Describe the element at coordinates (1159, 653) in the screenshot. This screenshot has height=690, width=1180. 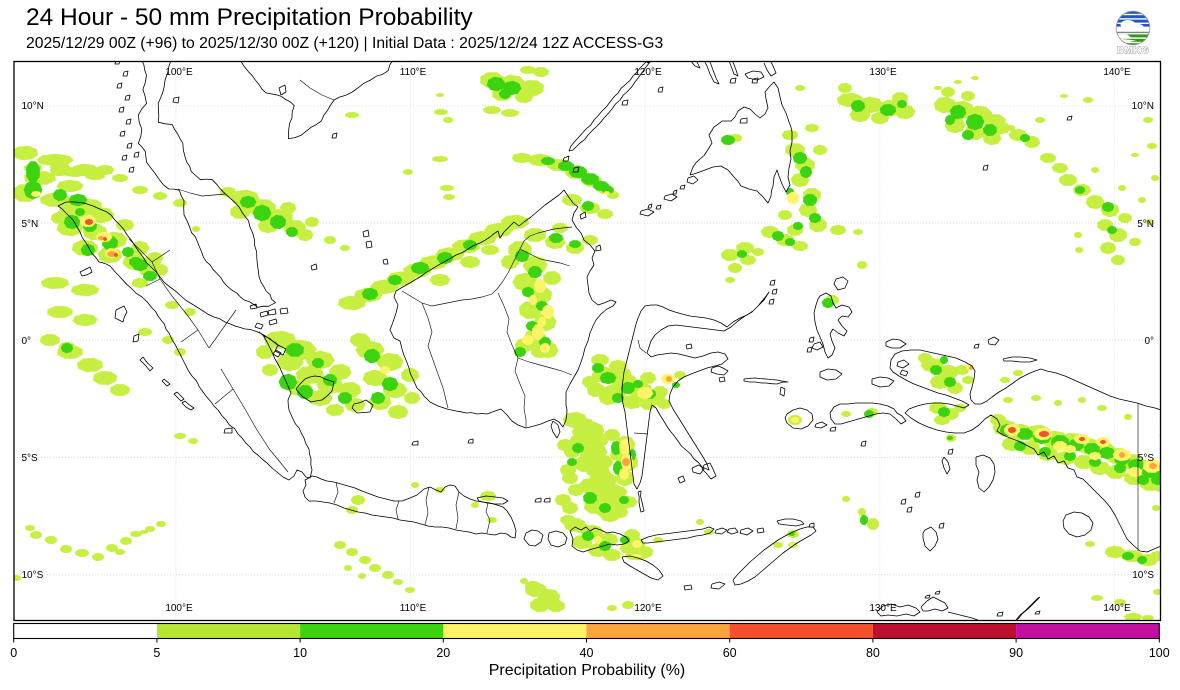
I see `svg-text: 100` at that location.